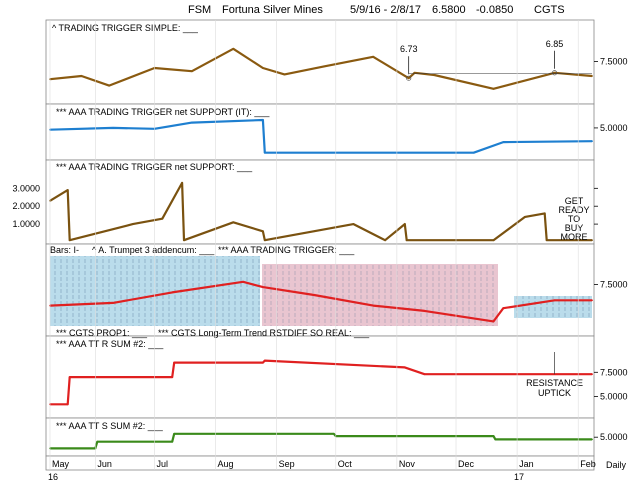  Describe the element at coordinates (64, 250) in the screenshot. I see `panel-4-bars-label: Bars: I-` at that location.